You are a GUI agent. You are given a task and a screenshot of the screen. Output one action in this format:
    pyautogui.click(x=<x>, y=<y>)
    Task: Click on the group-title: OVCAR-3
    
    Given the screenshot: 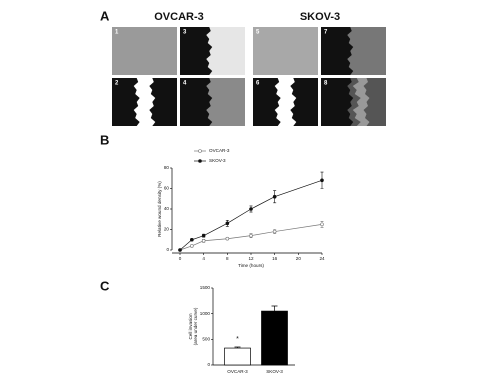 What is the action you would take?
    pyautogui.click(x=179, y=17)
    